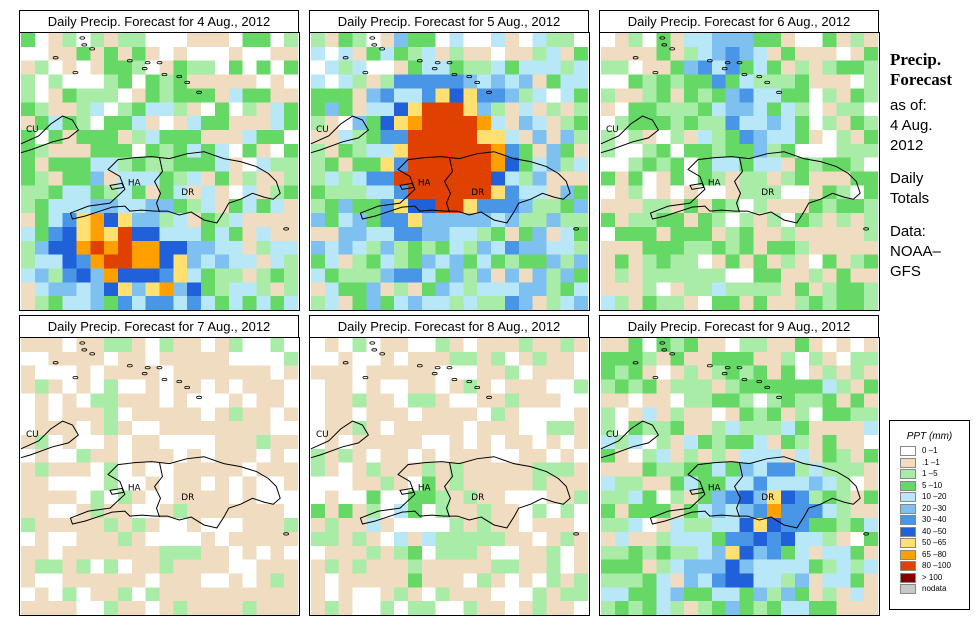  I want to click on cuba-outline, so click(630, 134).